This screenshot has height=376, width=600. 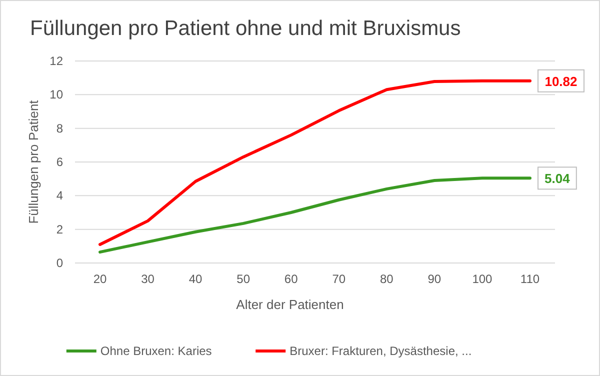 I want to click on x-tick-label: 80, so click(x=387, y=279).